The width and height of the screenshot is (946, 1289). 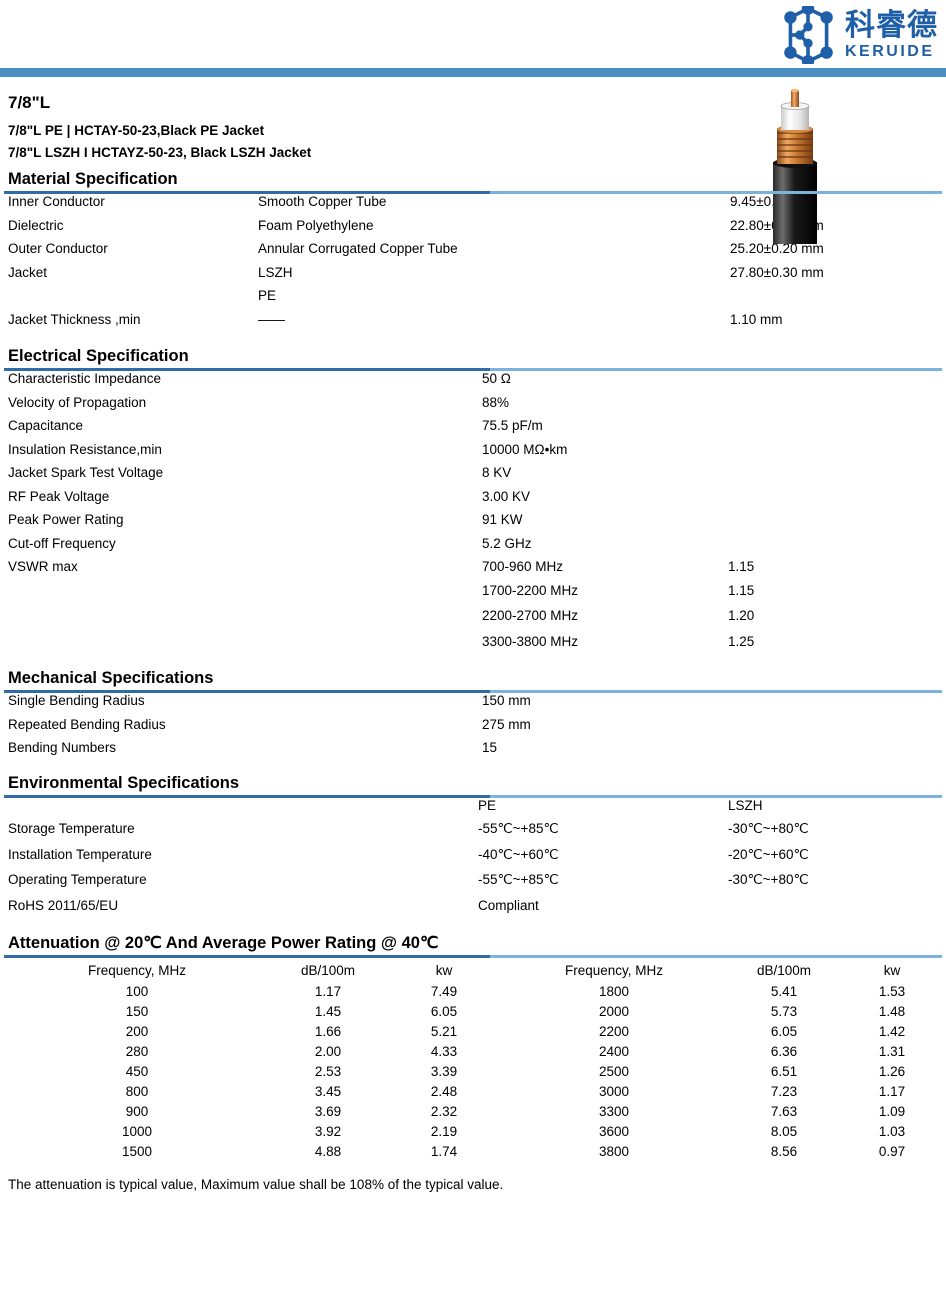 I want to click on cell-frequency-2: 1800, so click(x=614, y=991).